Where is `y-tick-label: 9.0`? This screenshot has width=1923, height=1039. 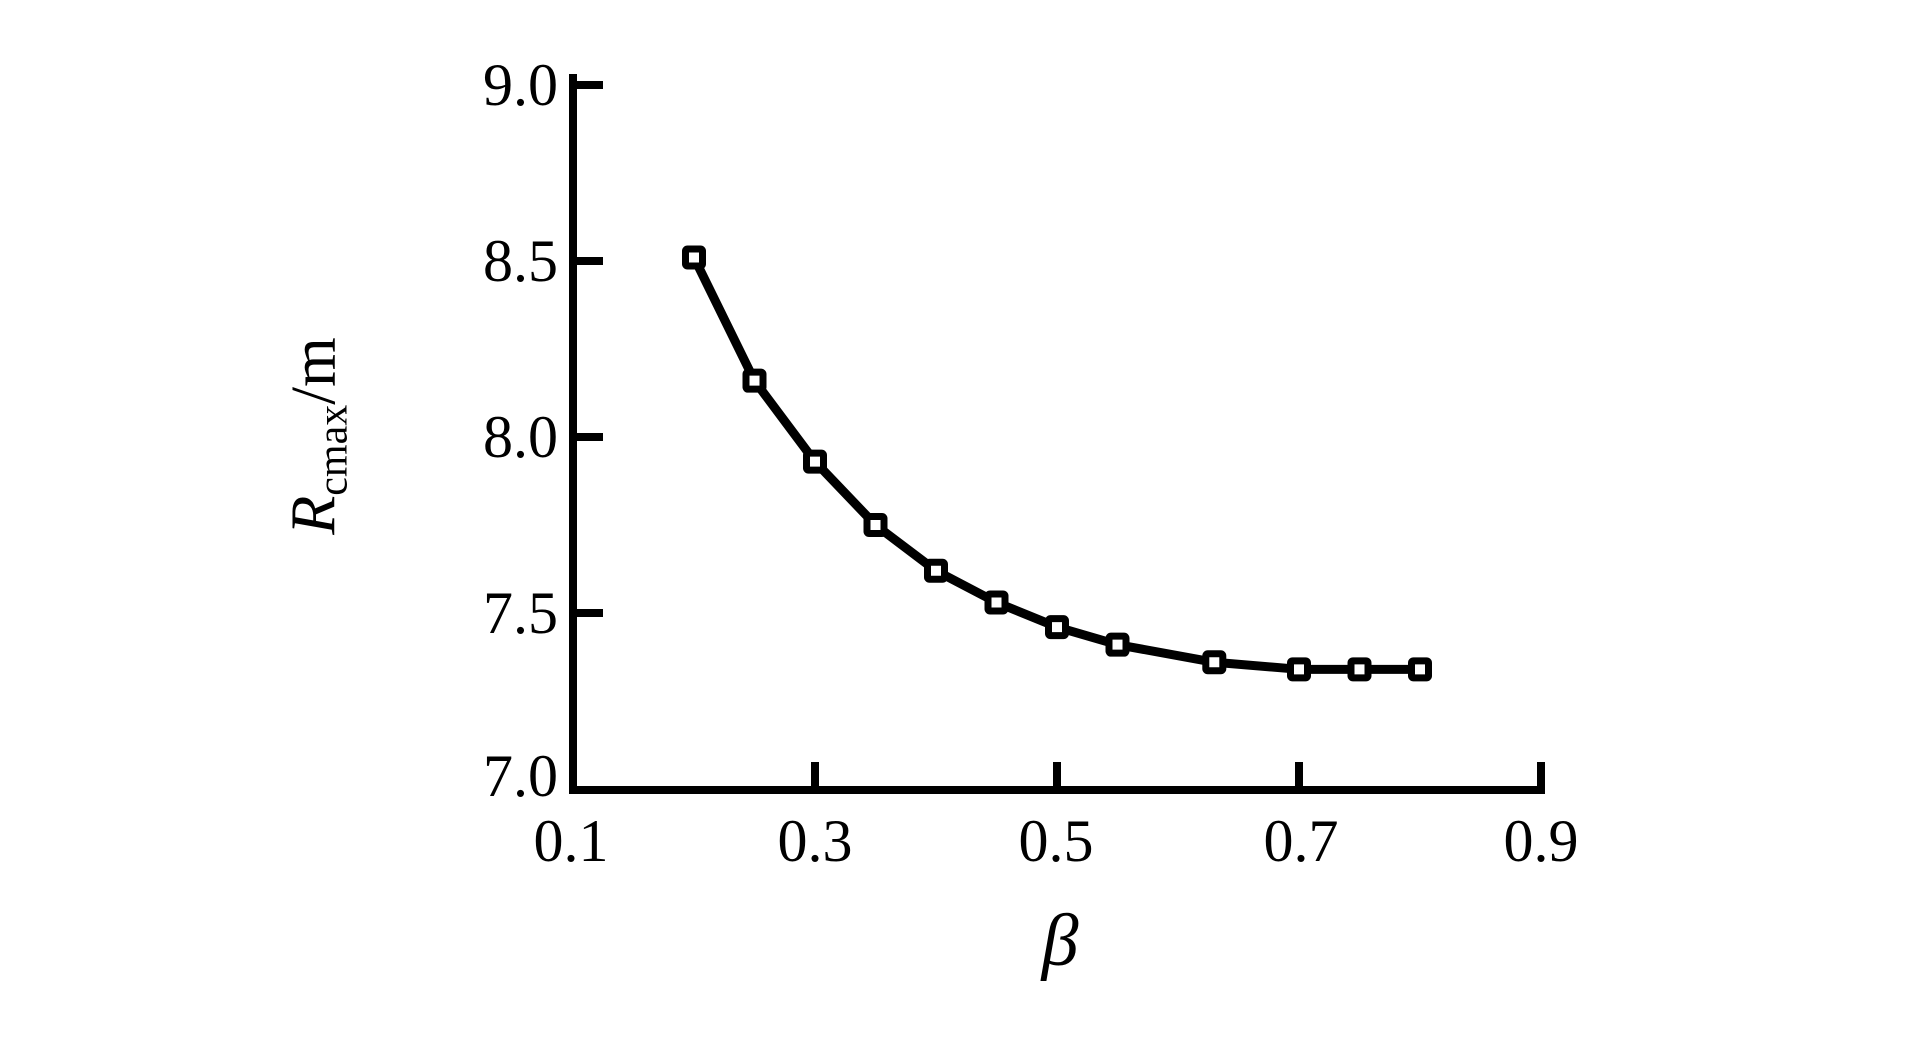 y-tick-label: 9.0 is located at coordinates (520, 85).